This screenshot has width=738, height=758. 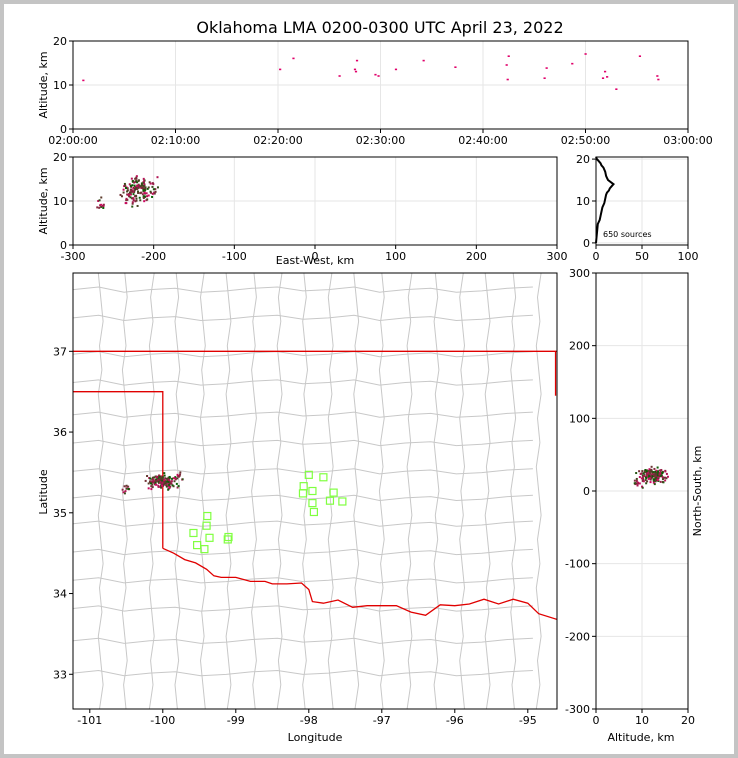 What do you see at coordinates (642, 256) in the screenshot?
I see `count-tick-label: 50` at bounding box center [642, 256].